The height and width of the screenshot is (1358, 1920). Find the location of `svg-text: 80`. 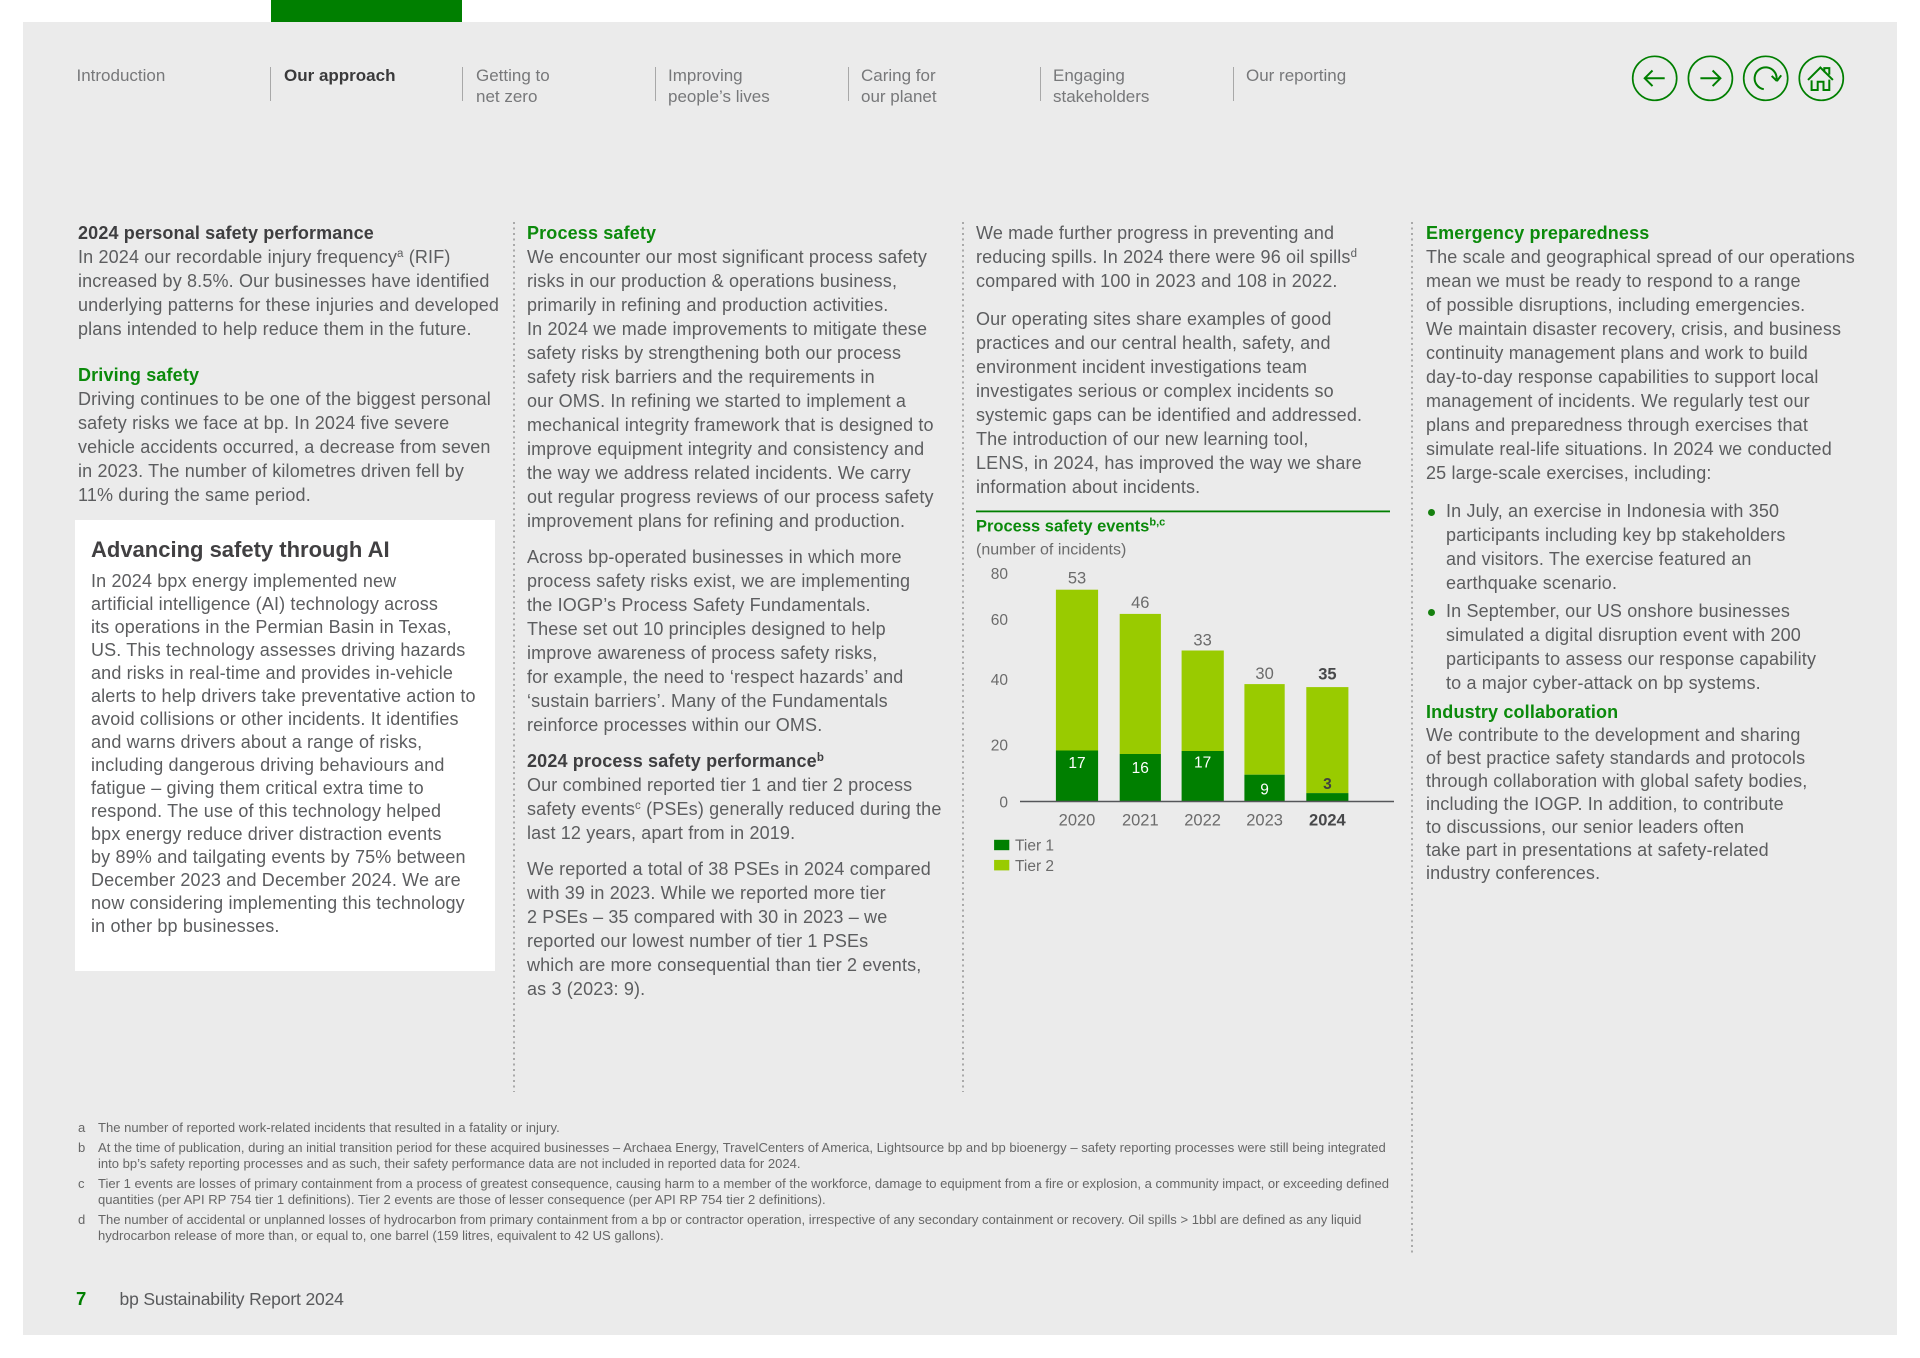

svg-text: 80 is located at coordinates (1000, 574).